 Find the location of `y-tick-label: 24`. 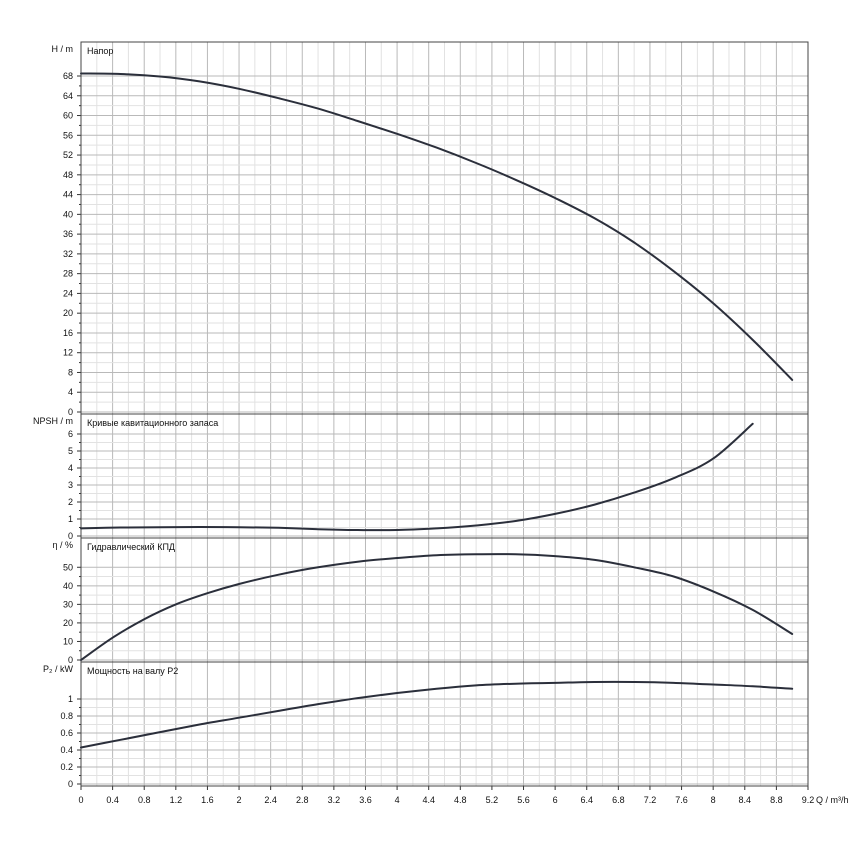

y-tick-label: 24 is located at coordinates (68, 293).